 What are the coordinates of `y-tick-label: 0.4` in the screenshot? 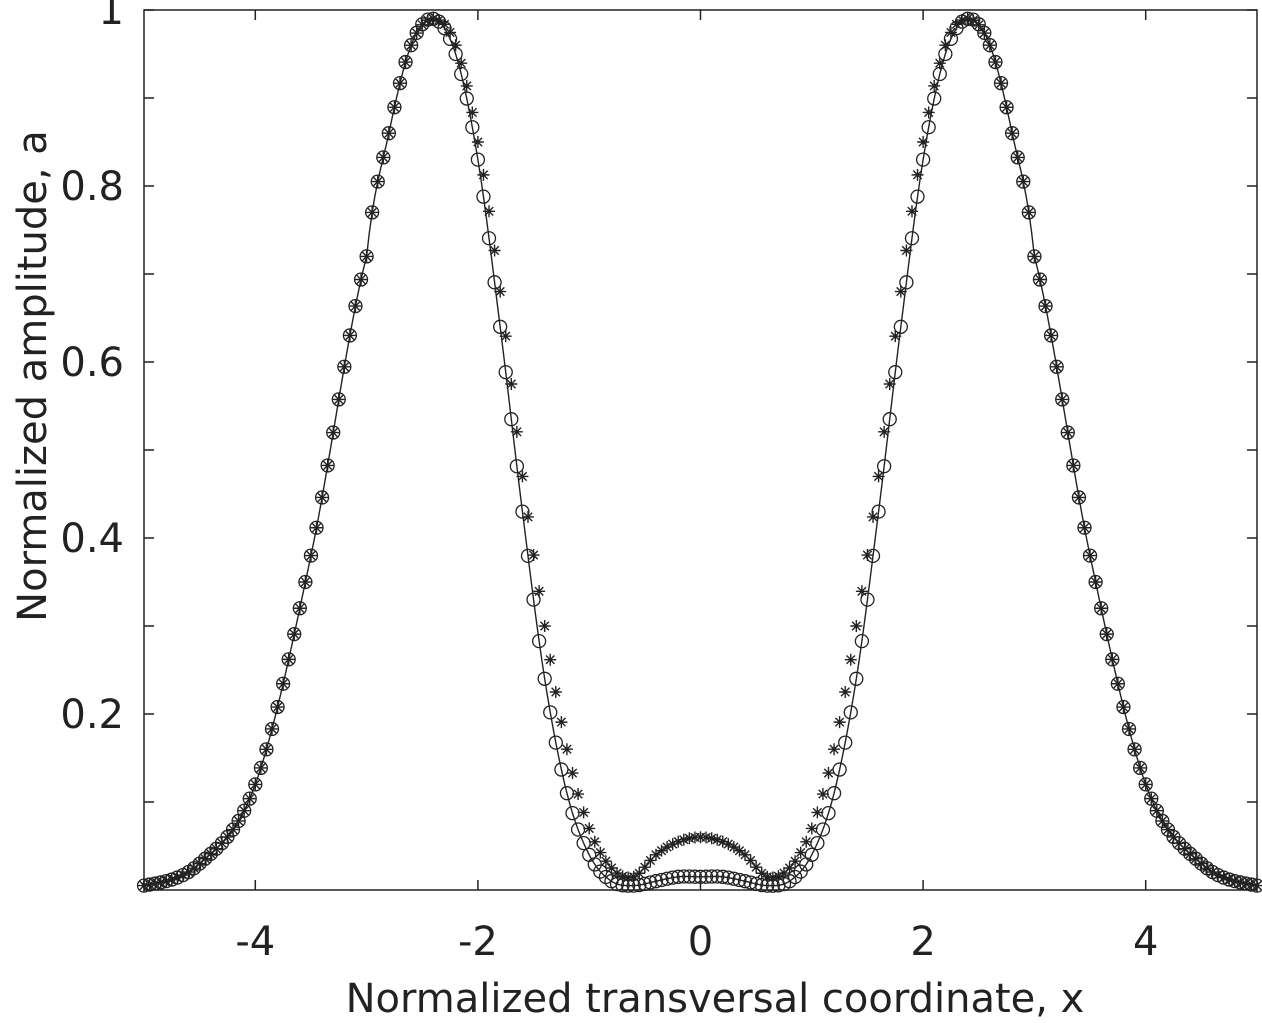 It's located at (92, 539).